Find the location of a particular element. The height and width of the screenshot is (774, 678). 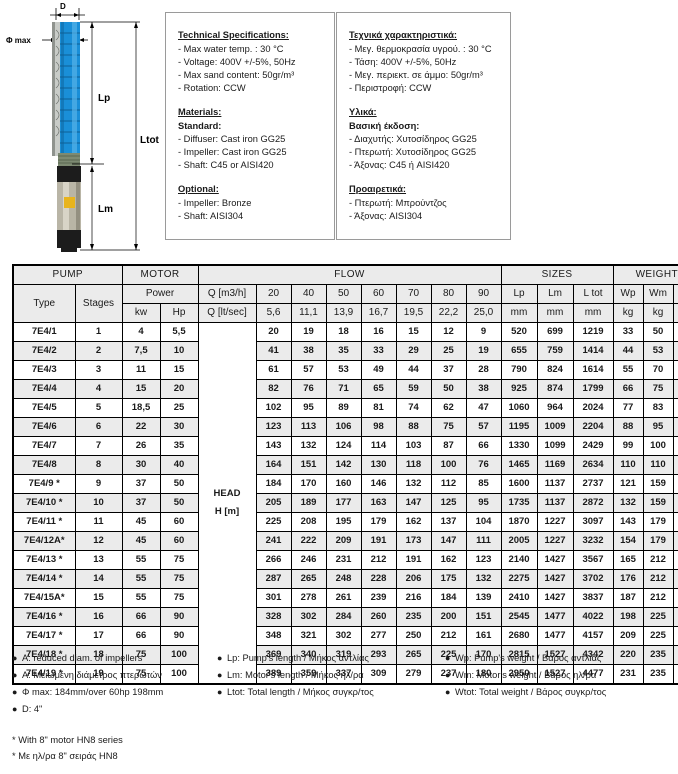

cell-wp: 121 is located at coordinates (628, 484).